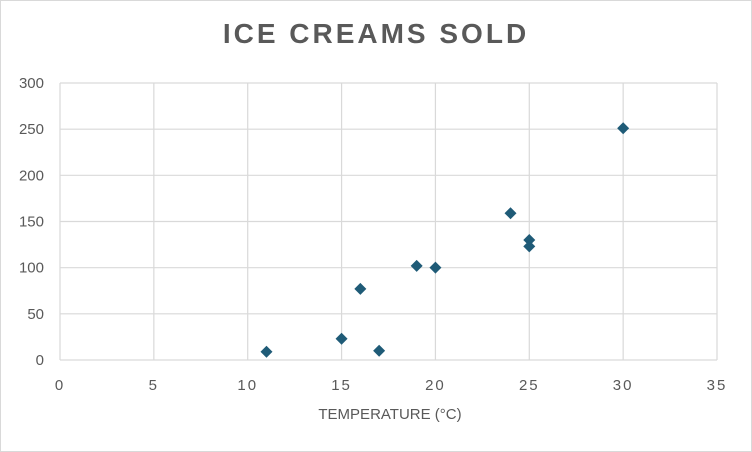 The width and height of the screenshot is (752, 452). I want to click on y-tick-label-6: 300, so click(31, 83).